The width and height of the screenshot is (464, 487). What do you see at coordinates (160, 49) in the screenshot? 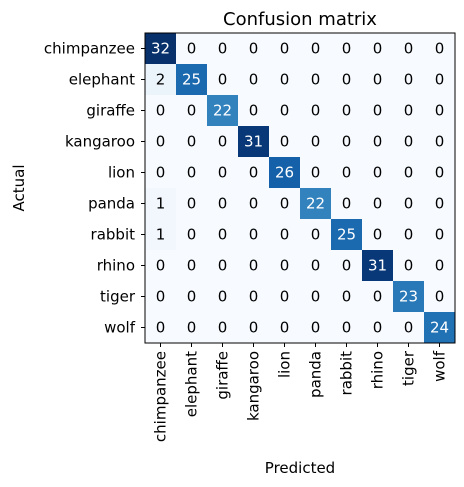
I see `cell-value-label: 32` at bounding box center [160, 49].